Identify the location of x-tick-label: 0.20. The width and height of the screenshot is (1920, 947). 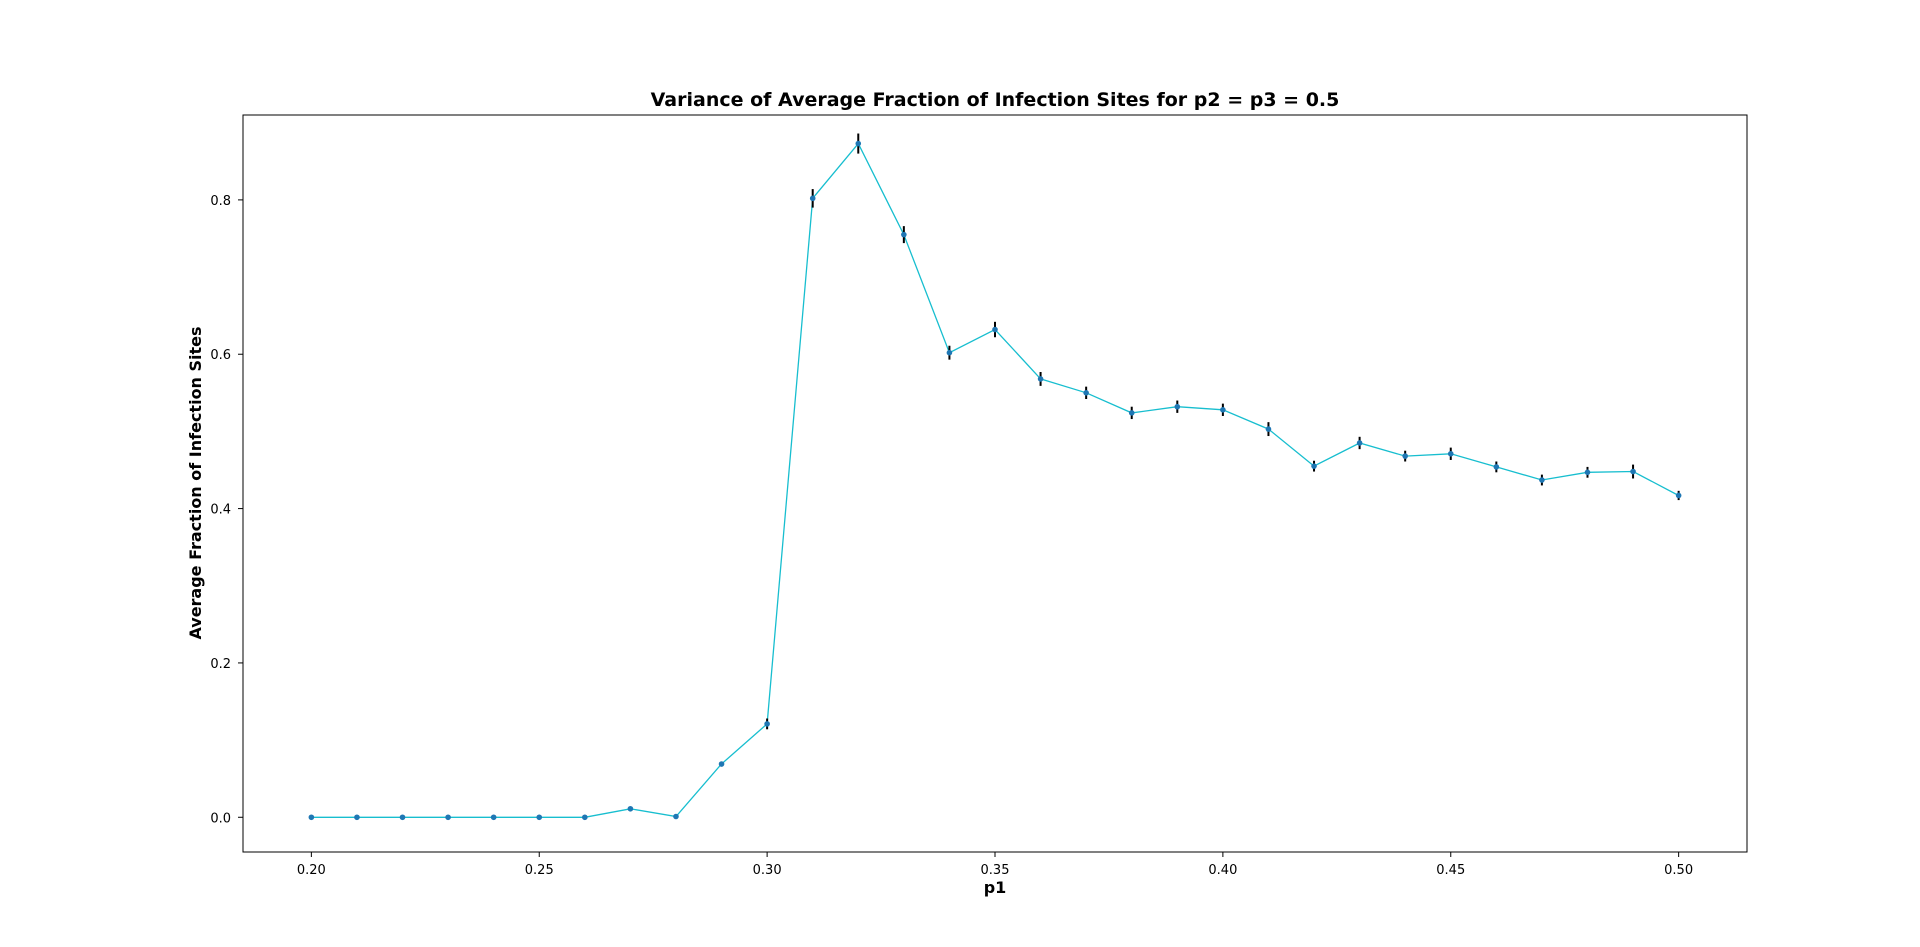
(311, 870).